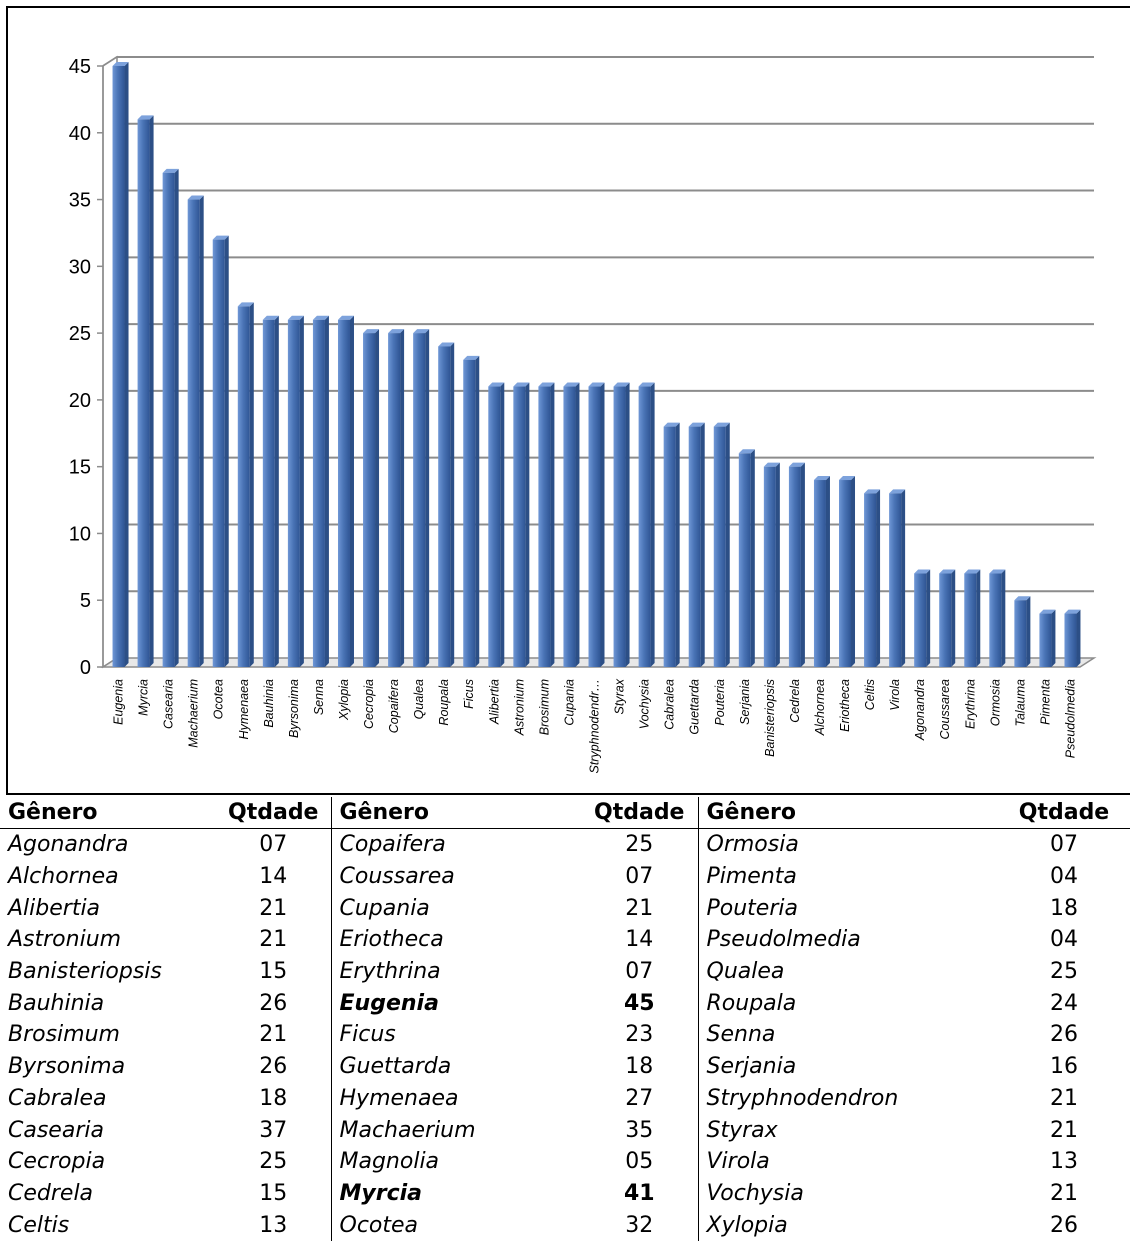 The height and width of the screenshot is (1251, 1130). What do you see at coordinates (85, 972) in the screenshot?
I see `genus-cell: Banisteriopsis` at bounding box center [85, 972].